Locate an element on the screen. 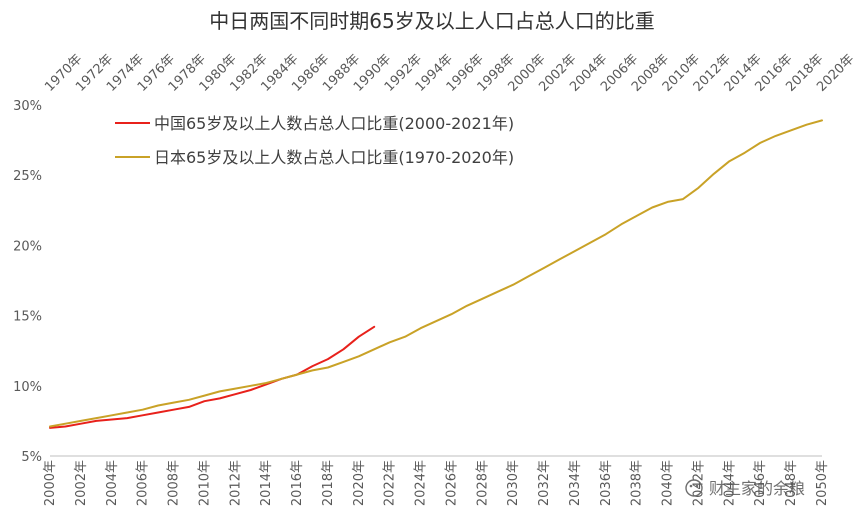 The height and width of the screenshot is (528, 865). y-tick-label: 5% is located at coordinates (31, 457).